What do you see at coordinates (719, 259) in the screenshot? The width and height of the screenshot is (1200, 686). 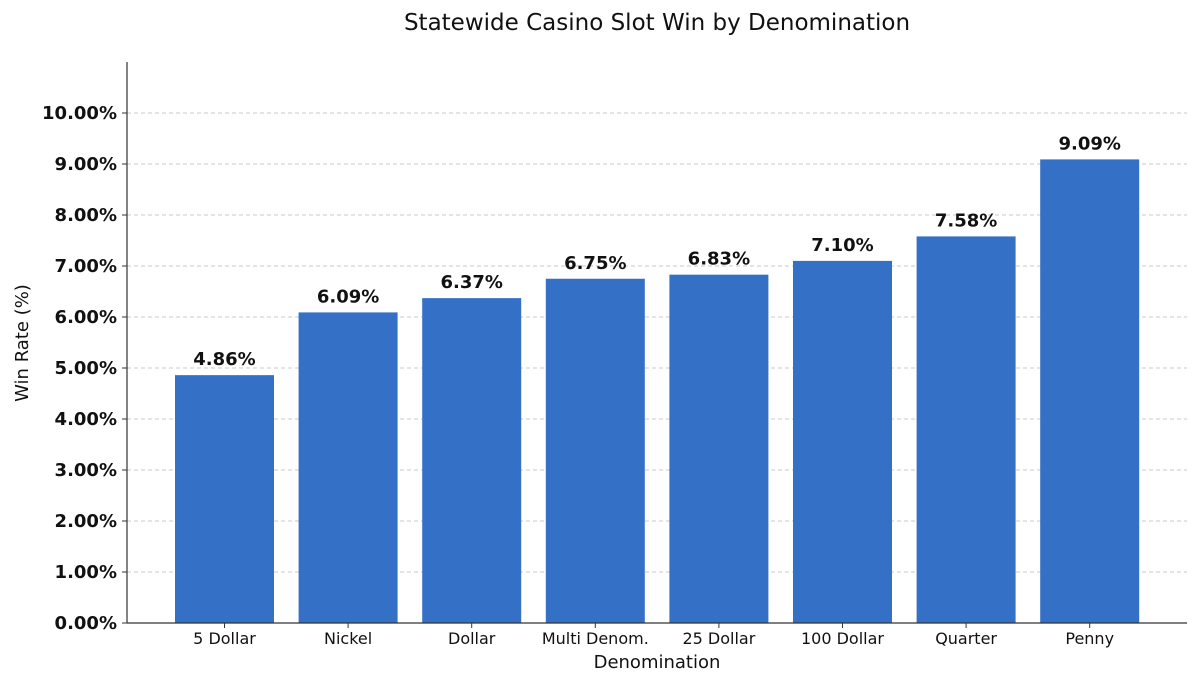 I see `bar-value-label: 6.83%` at bounding box center [719, 259].